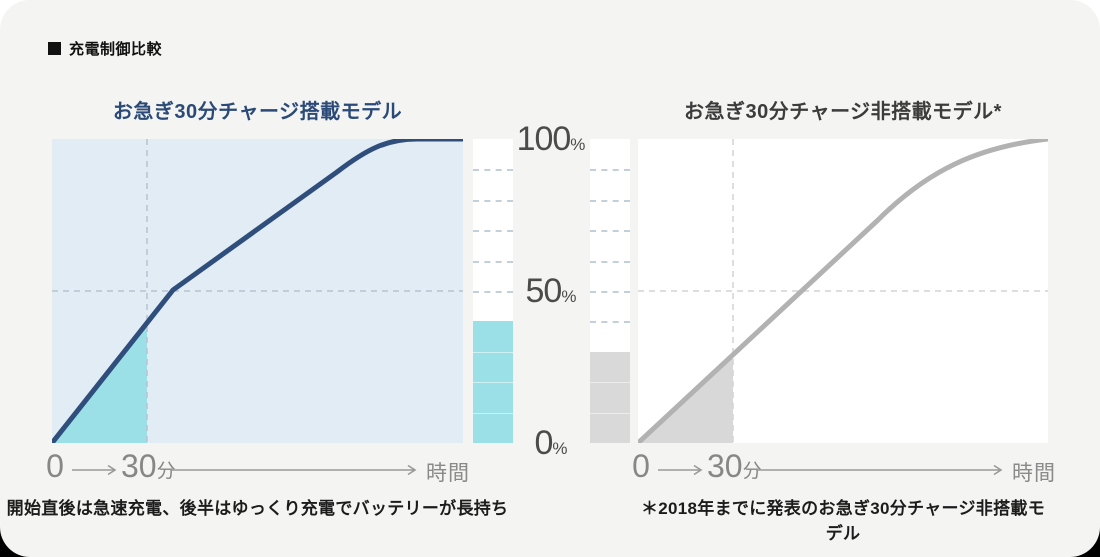 The width and height of the screenshot is (1100, 557). What do you see at coordinates (879, 470) in the screenshot?
I see `right-long-arrow-icon` at bounding box center [879, 470].